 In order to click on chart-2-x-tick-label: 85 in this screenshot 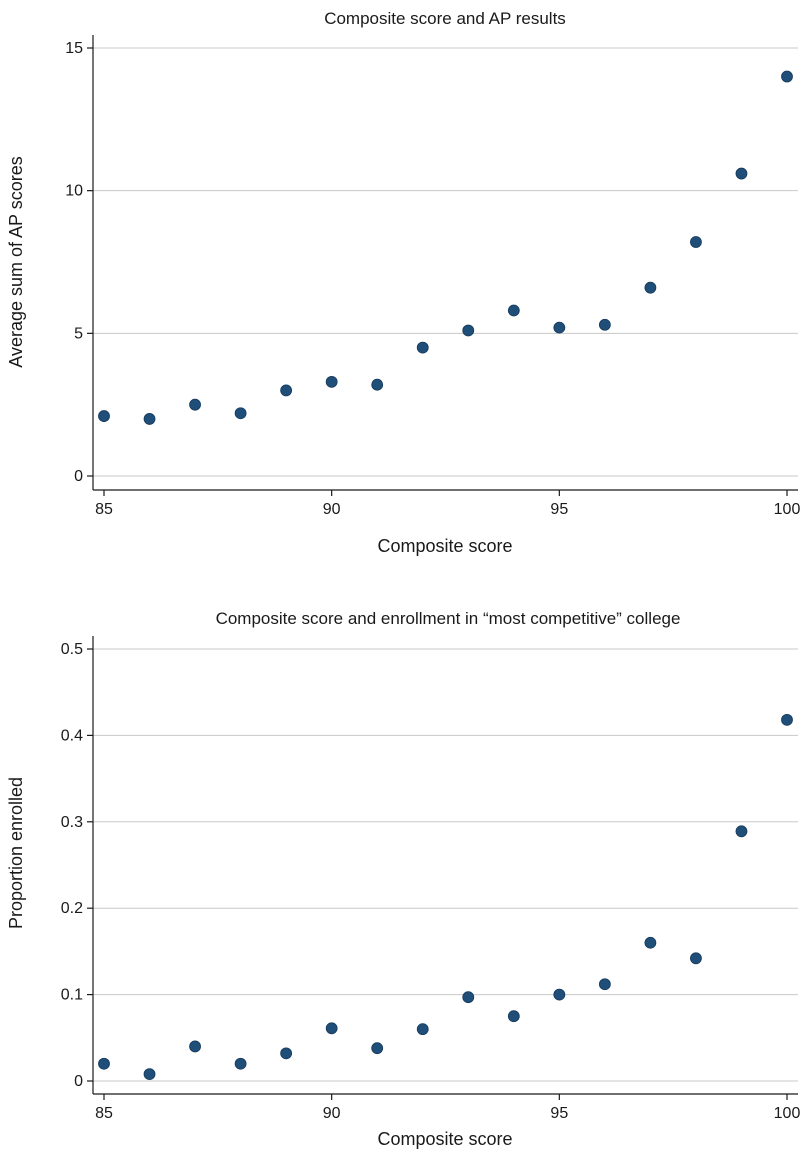, I will do `click(104, 1113)`.